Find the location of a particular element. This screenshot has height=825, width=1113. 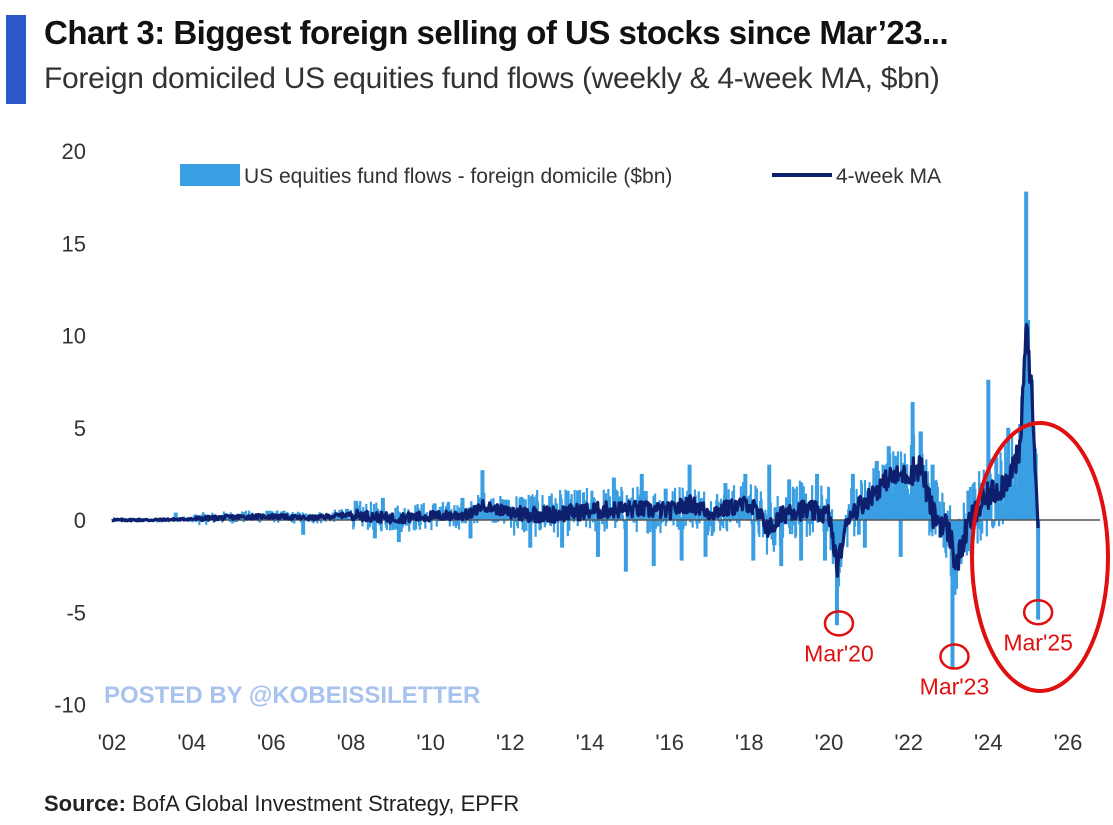

y-tick-label: 10 is located at coordinates (74, 336).